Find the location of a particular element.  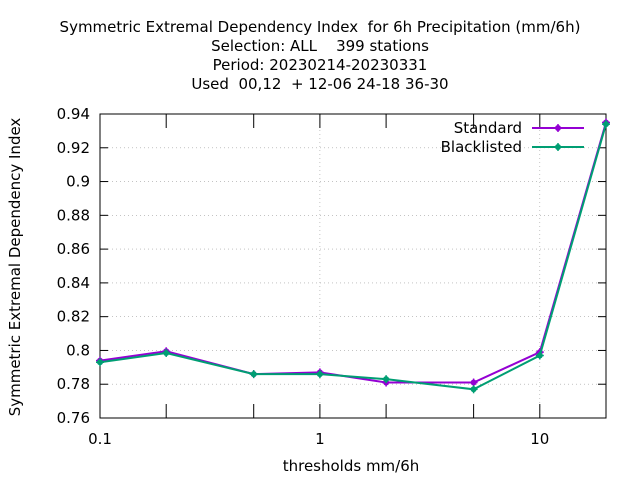

y-tick-label: 0.8 is located at coordinates (78, 350).